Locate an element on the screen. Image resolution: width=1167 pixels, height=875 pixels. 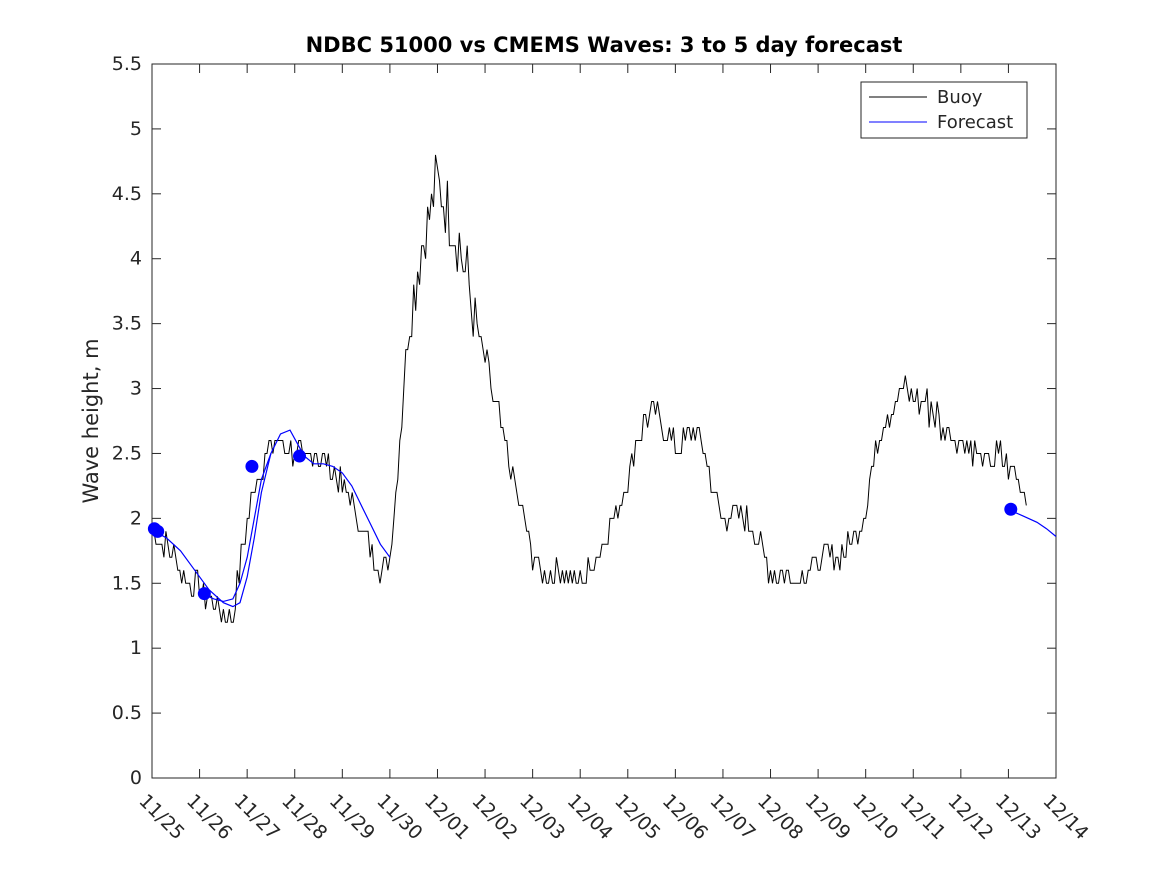
legend-box is located at coordinates (944, 110).